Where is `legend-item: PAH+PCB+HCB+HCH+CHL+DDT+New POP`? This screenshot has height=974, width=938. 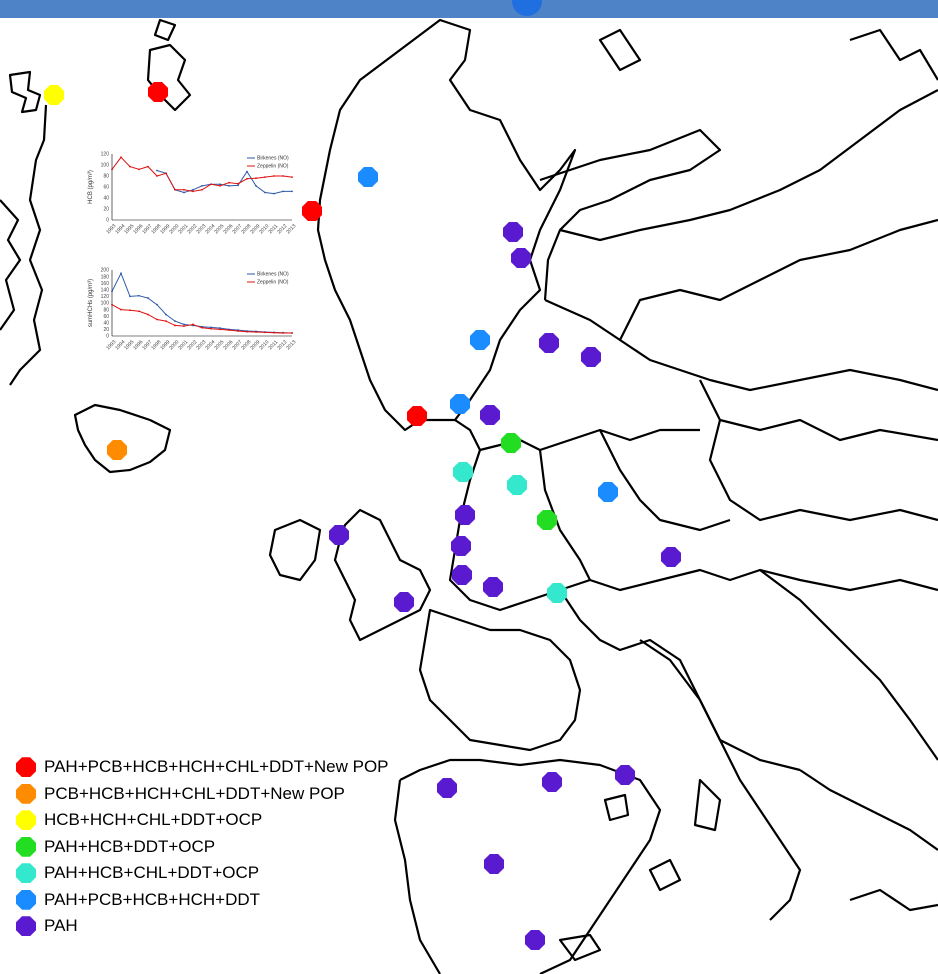 legend-item: PAH+PCB+HCB+HCH+CHL+DDT+New POP is located at coordinates (202, 767).